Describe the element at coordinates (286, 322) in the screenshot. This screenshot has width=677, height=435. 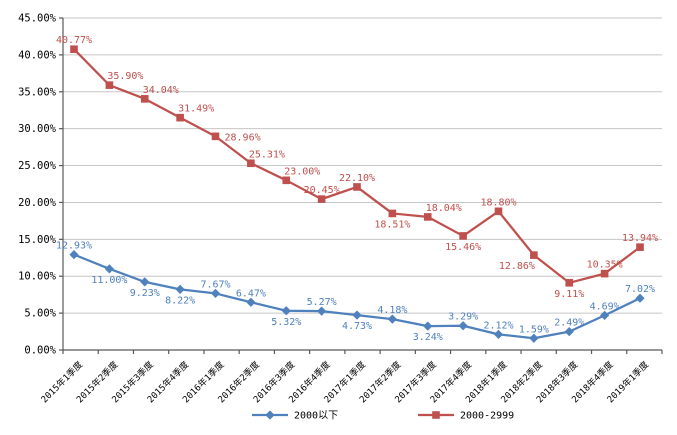
I see `series-0-data-label: 5.32%` at that location.